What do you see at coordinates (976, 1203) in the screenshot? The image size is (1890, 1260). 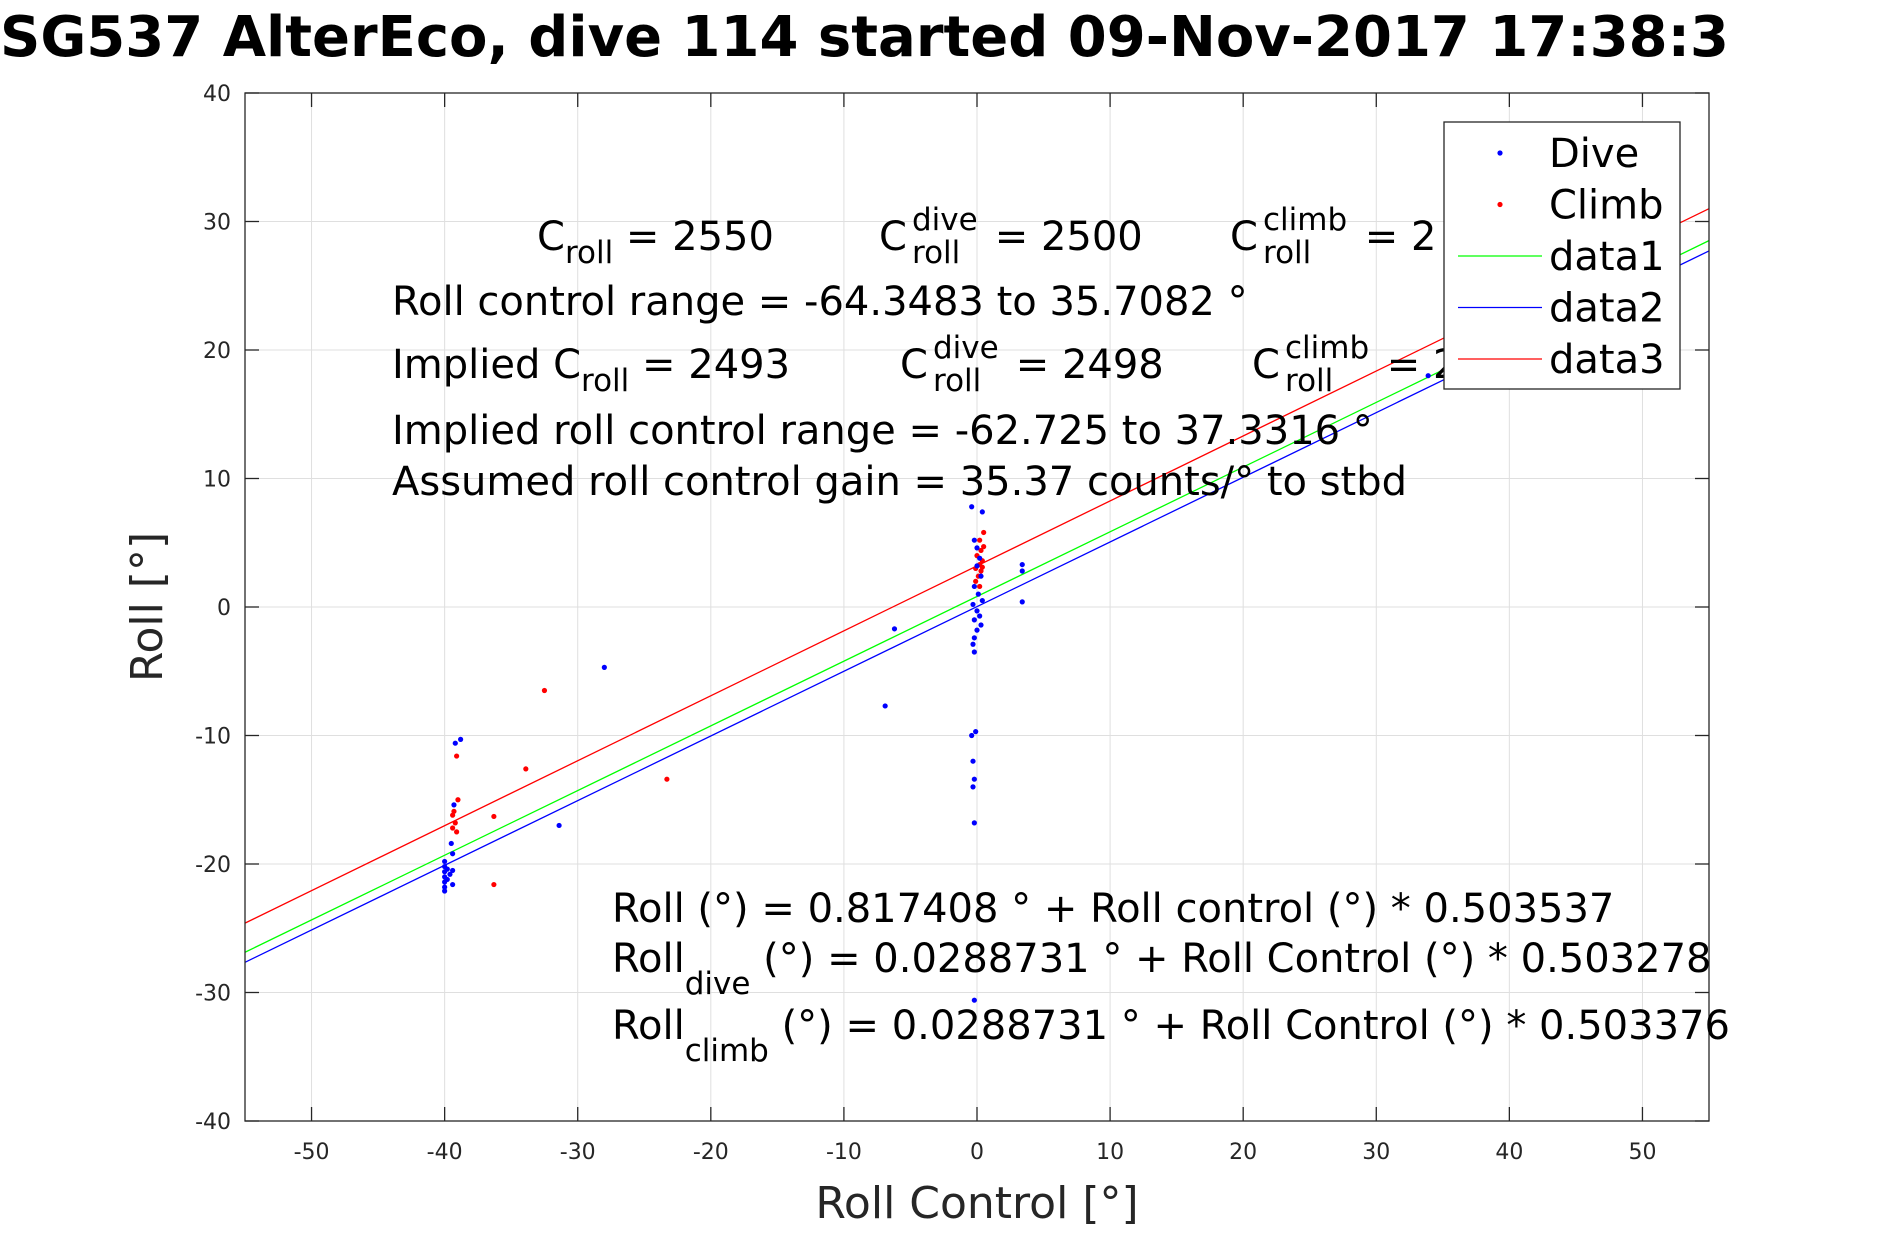 I see `x-axis-title: Roll Control [°]` at bounding box center [976, 1203].